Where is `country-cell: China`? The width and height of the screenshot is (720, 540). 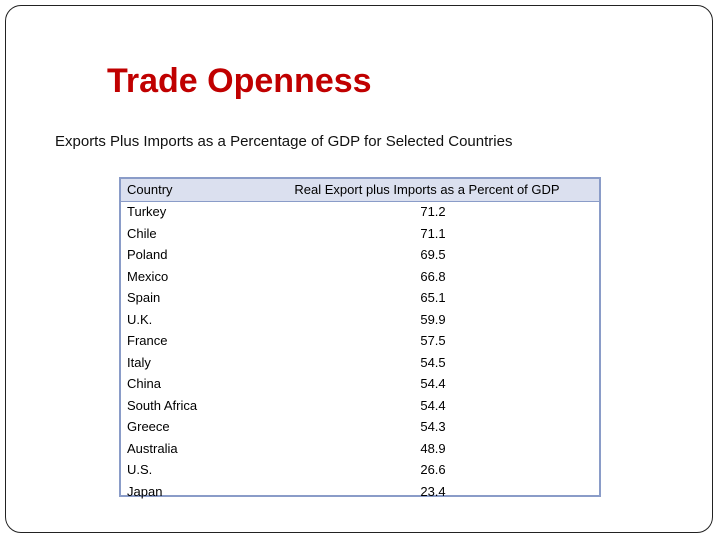
country-cell: China is located at coordinates (144, 383).